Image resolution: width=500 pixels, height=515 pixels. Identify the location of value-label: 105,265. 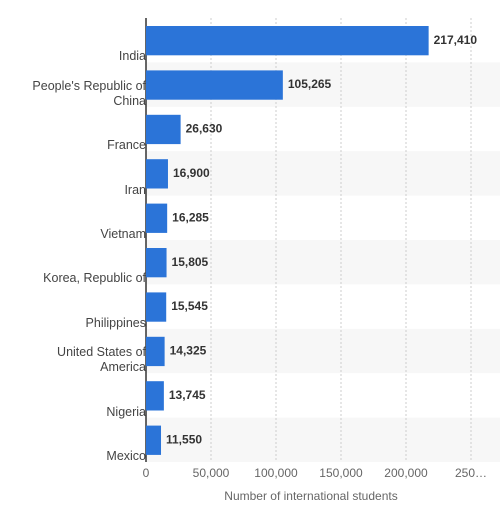
(310, 84).